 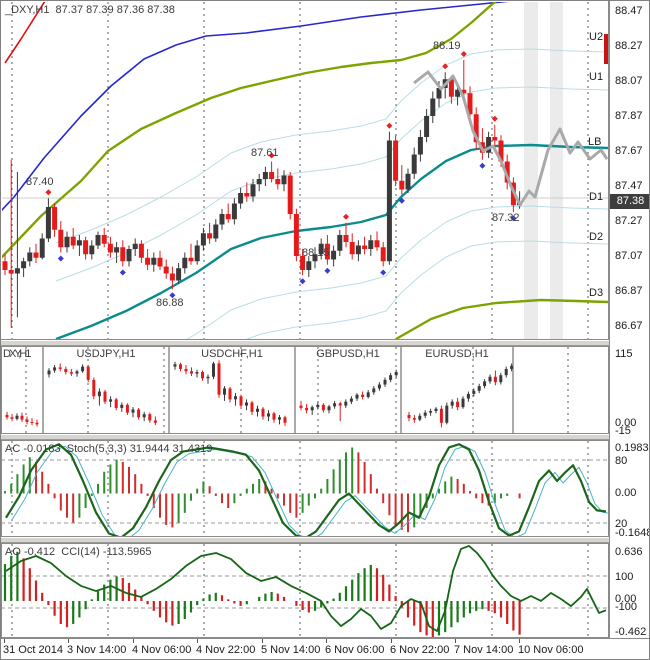 I want to click on mini-chart-symbol-label: USDJPY,H1, so click(x=106, y=354).